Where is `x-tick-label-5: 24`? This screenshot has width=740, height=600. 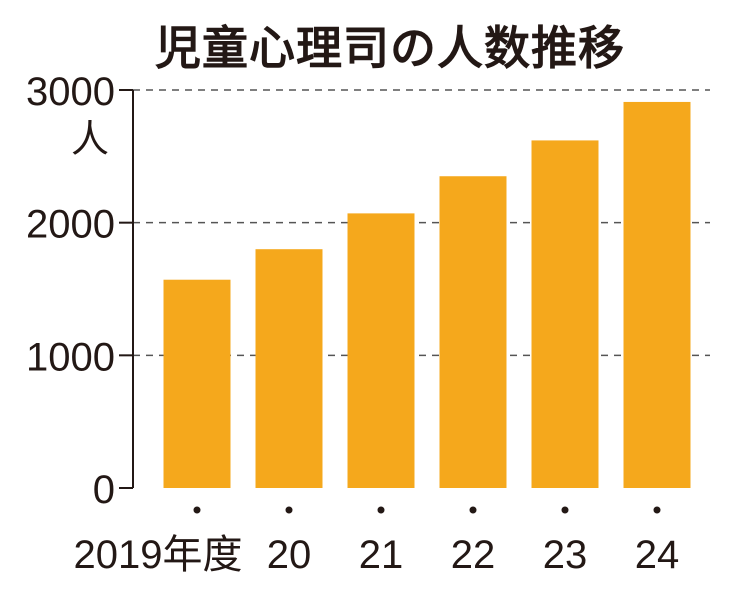
x-tick-label-5: 24 is located at coordinates (657, 555).